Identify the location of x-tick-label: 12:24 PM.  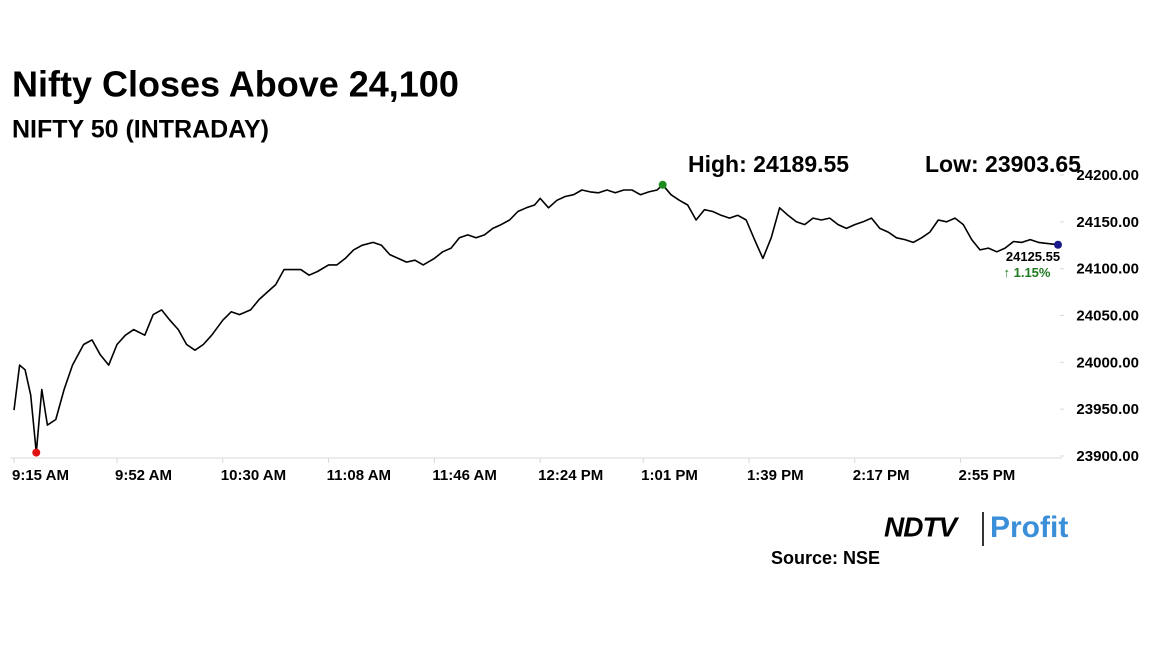
(570, 475).